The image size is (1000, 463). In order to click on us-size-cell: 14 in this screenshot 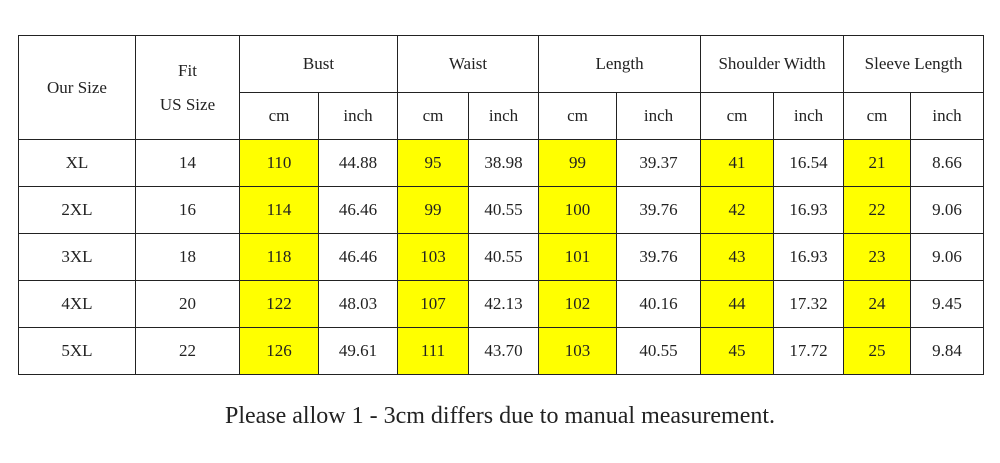, I will do `click(187, 163)`.